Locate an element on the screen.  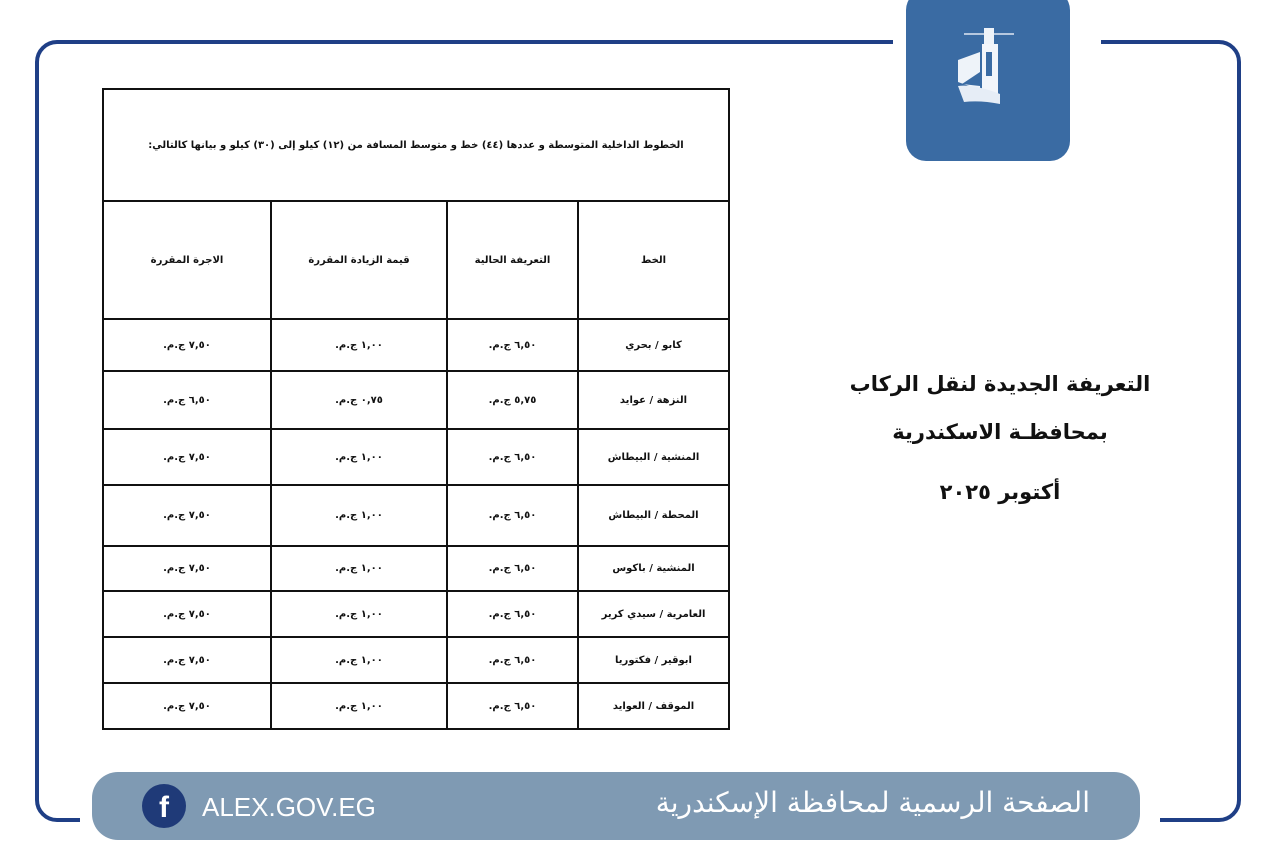
cell-line: كابو / بحري is located at coordinates (653, 345).